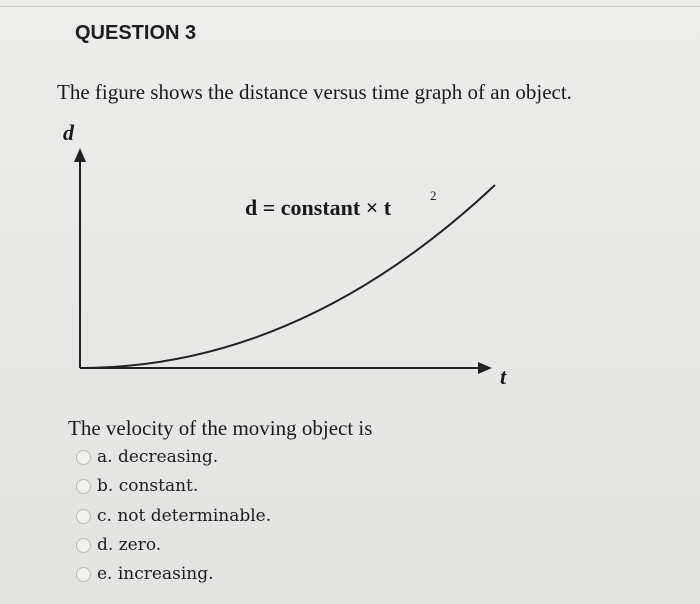 This screenshot has width=700, height=604. What do you see at coordinates (129, 545) in the screenshot?
I see `option-label: d. zero.` at bounding box center [129, 545].